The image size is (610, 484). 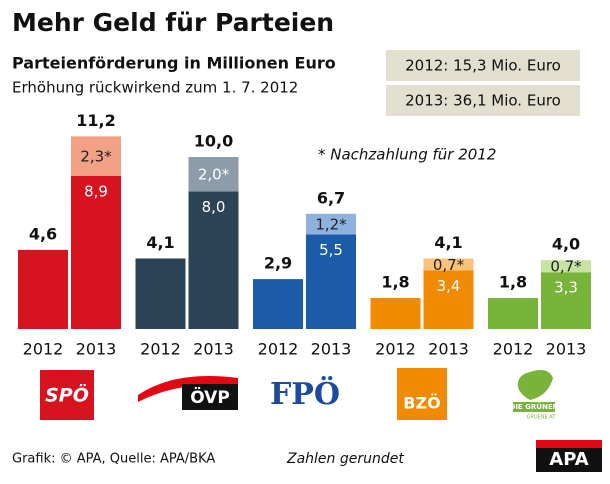 I want to click on total-label: 11,2, so click(x=95, y=120).